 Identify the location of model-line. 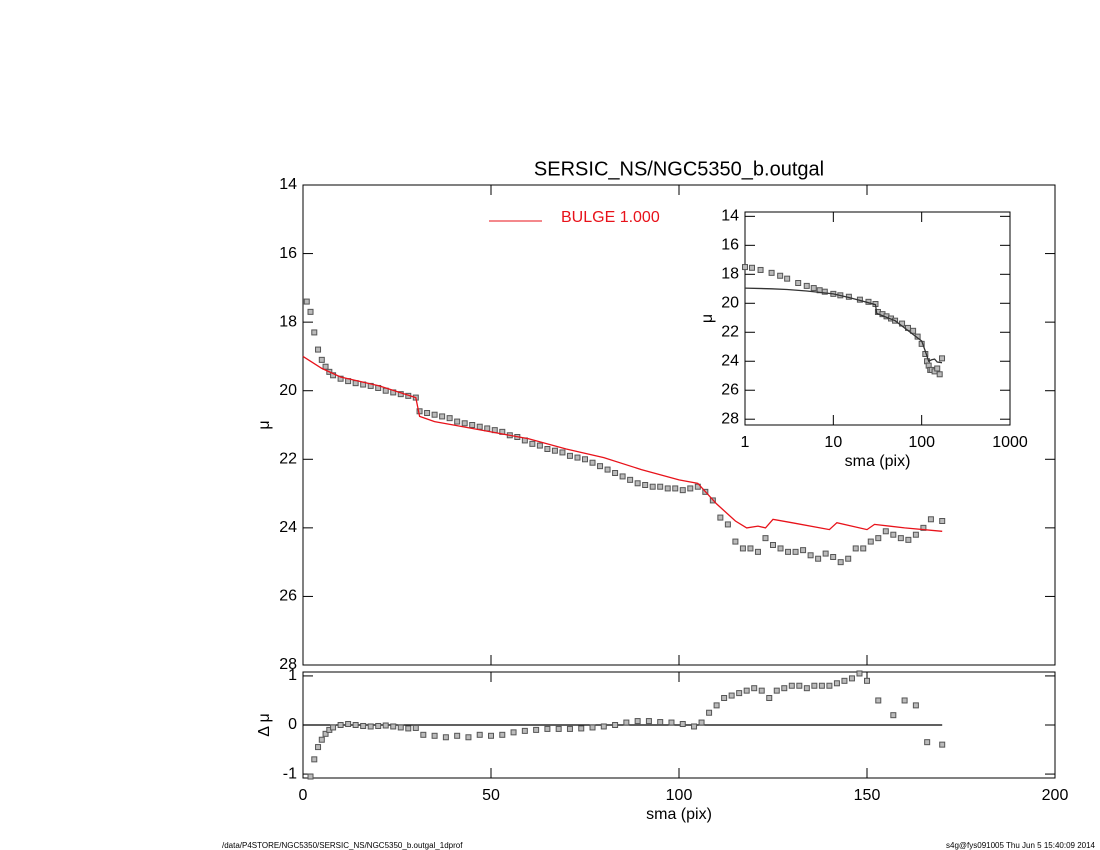
(843, 325).